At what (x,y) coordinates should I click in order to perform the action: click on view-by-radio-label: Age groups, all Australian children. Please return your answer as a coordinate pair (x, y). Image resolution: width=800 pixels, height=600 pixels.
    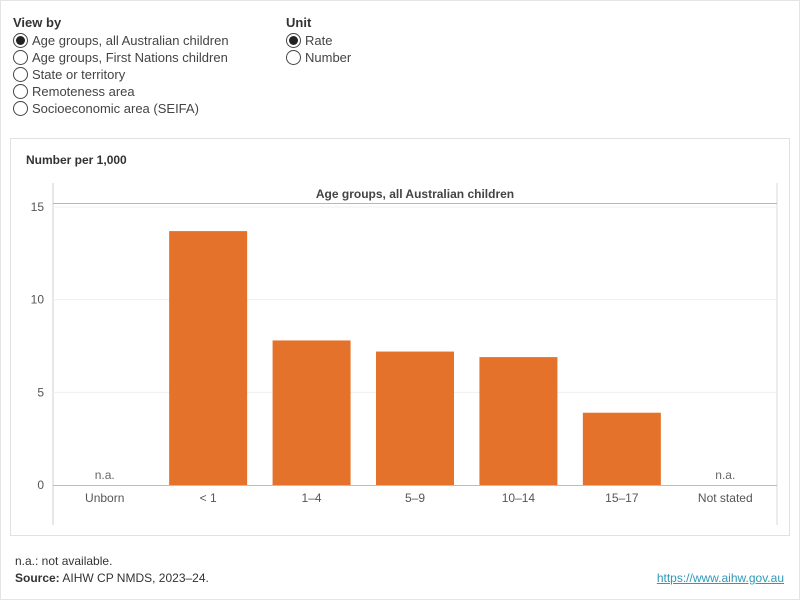
    Looking at the image, I should click on (130, 40).